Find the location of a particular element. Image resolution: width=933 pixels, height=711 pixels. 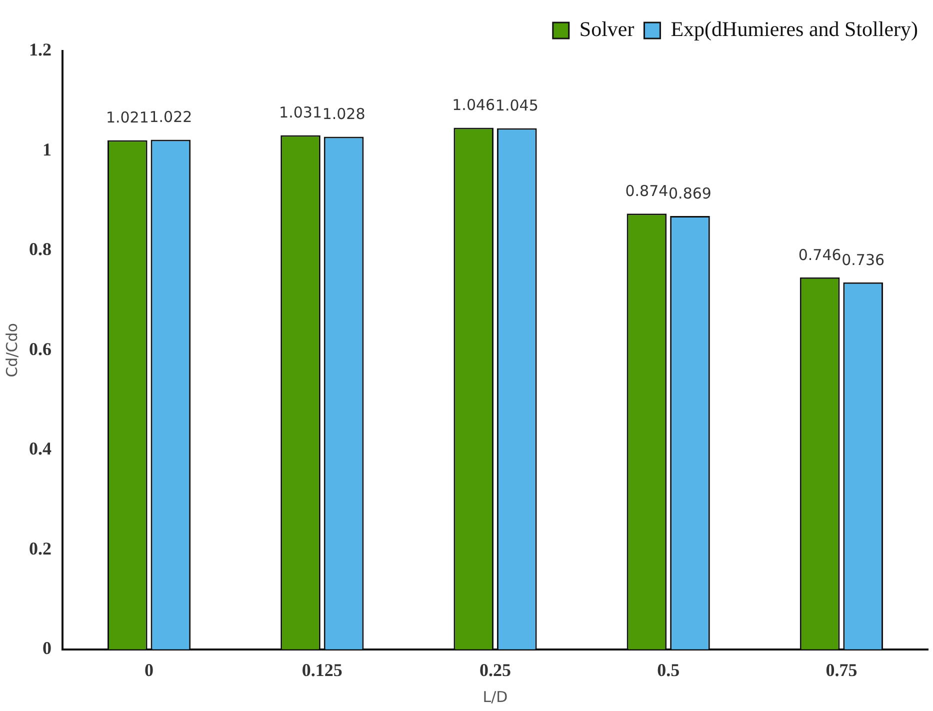

y-tick-label: 0.6 is located at coordinates (40, 348).